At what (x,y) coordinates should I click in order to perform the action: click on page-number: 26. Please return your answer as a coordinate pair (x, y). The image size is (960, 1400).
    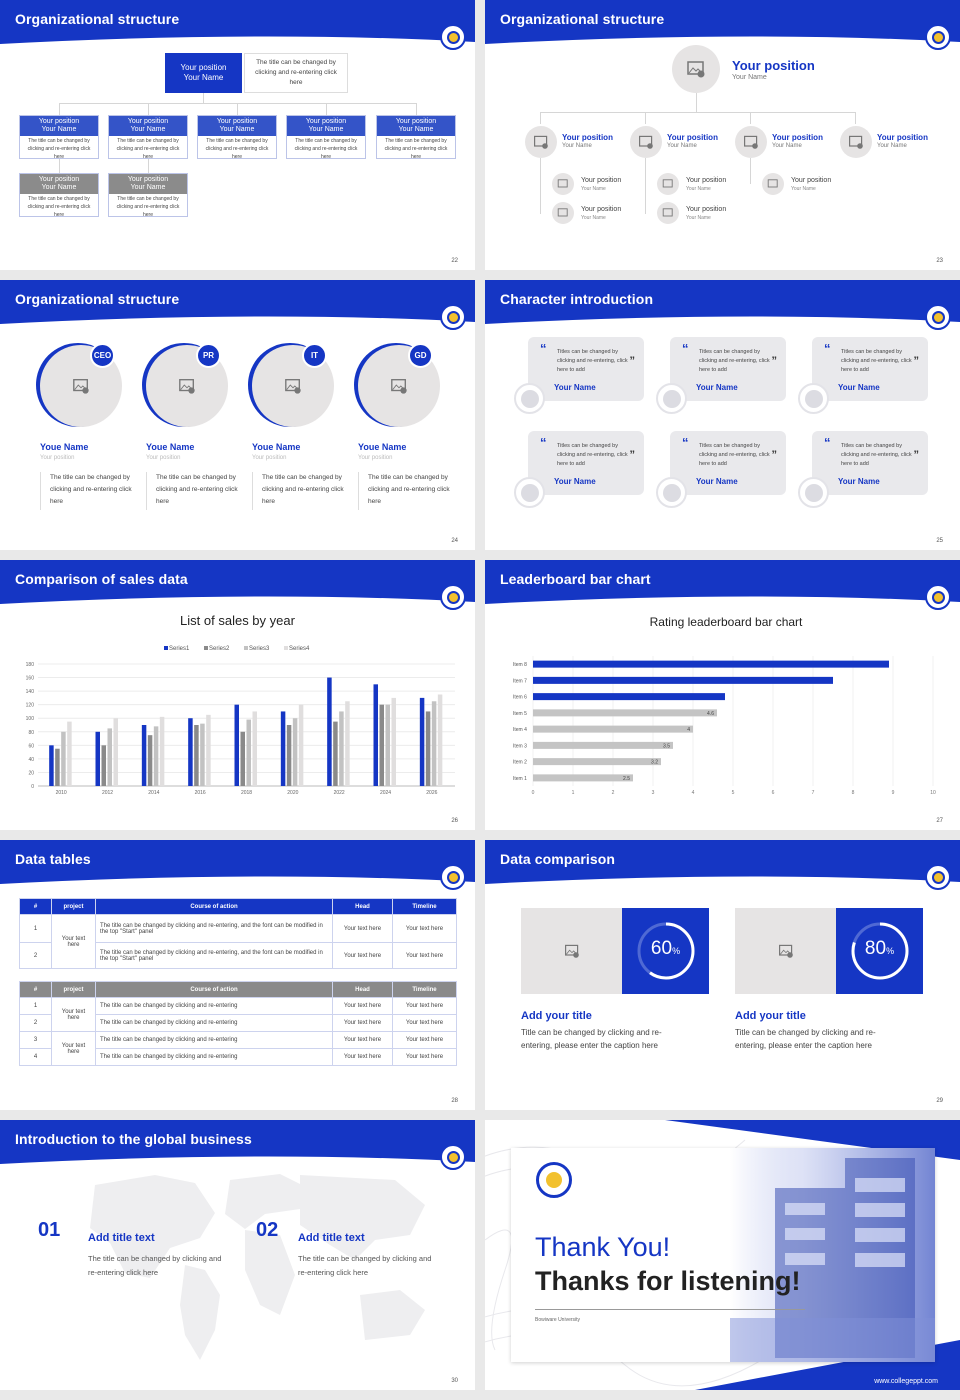
    Looking at the image, I should click on (454, 821).